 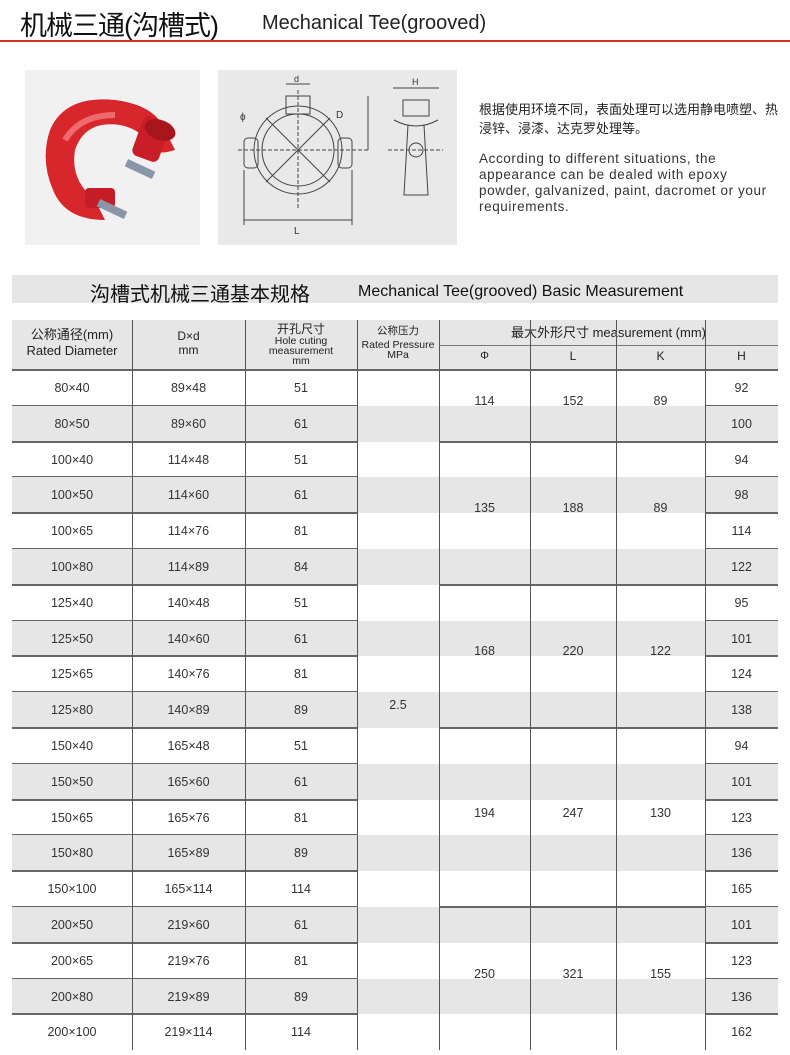 What do you see at coordinates (188, 495) in the screenshot?
I see `cell-dxd: 114×60` at bounding box center [188, 495].